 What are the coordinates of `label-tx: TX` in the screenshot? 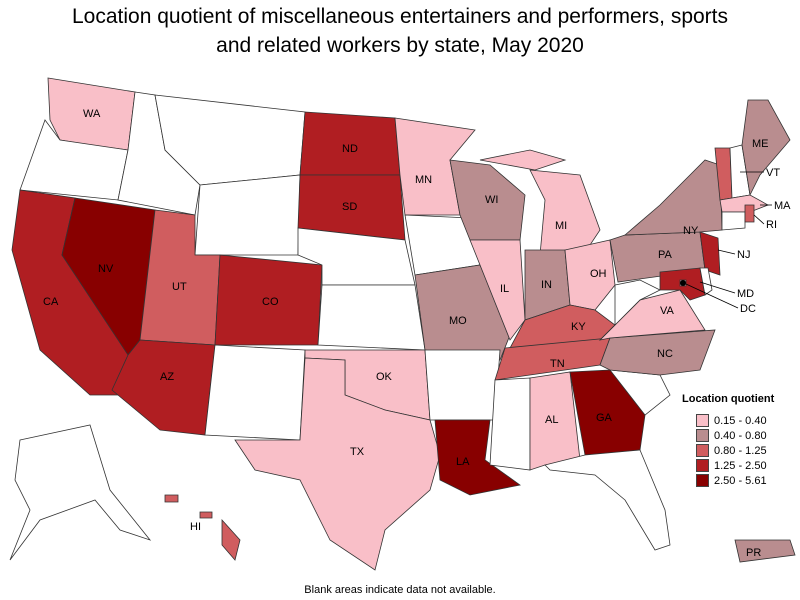 It's located at (357, 452).